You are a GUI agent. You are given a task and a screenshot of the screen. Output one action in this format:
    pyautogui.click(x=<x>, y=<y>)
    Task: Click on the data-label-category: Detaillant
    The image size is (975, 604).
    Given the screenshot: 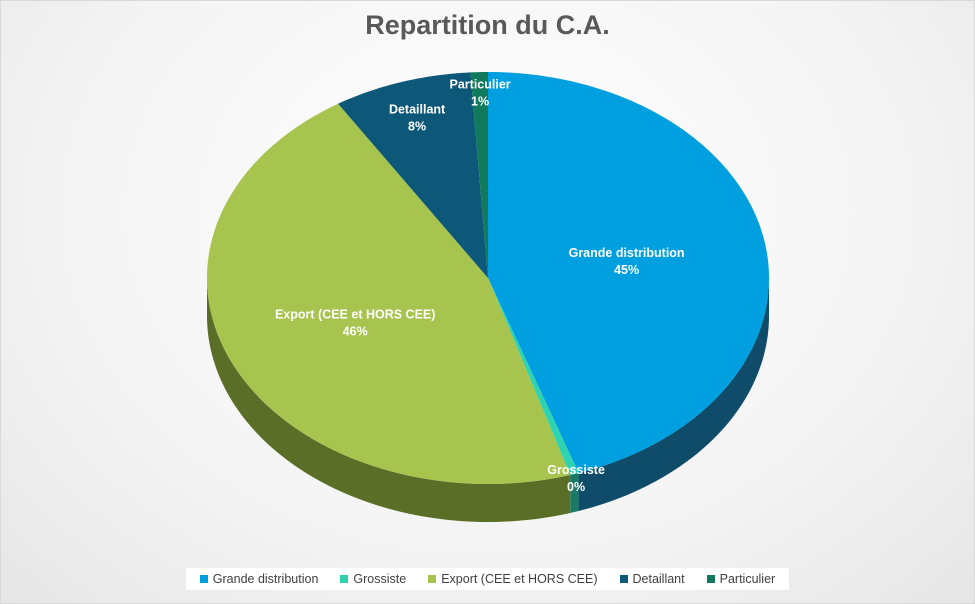 What is the action you would take?
    pyautogui.click(x=417, y=109)
    